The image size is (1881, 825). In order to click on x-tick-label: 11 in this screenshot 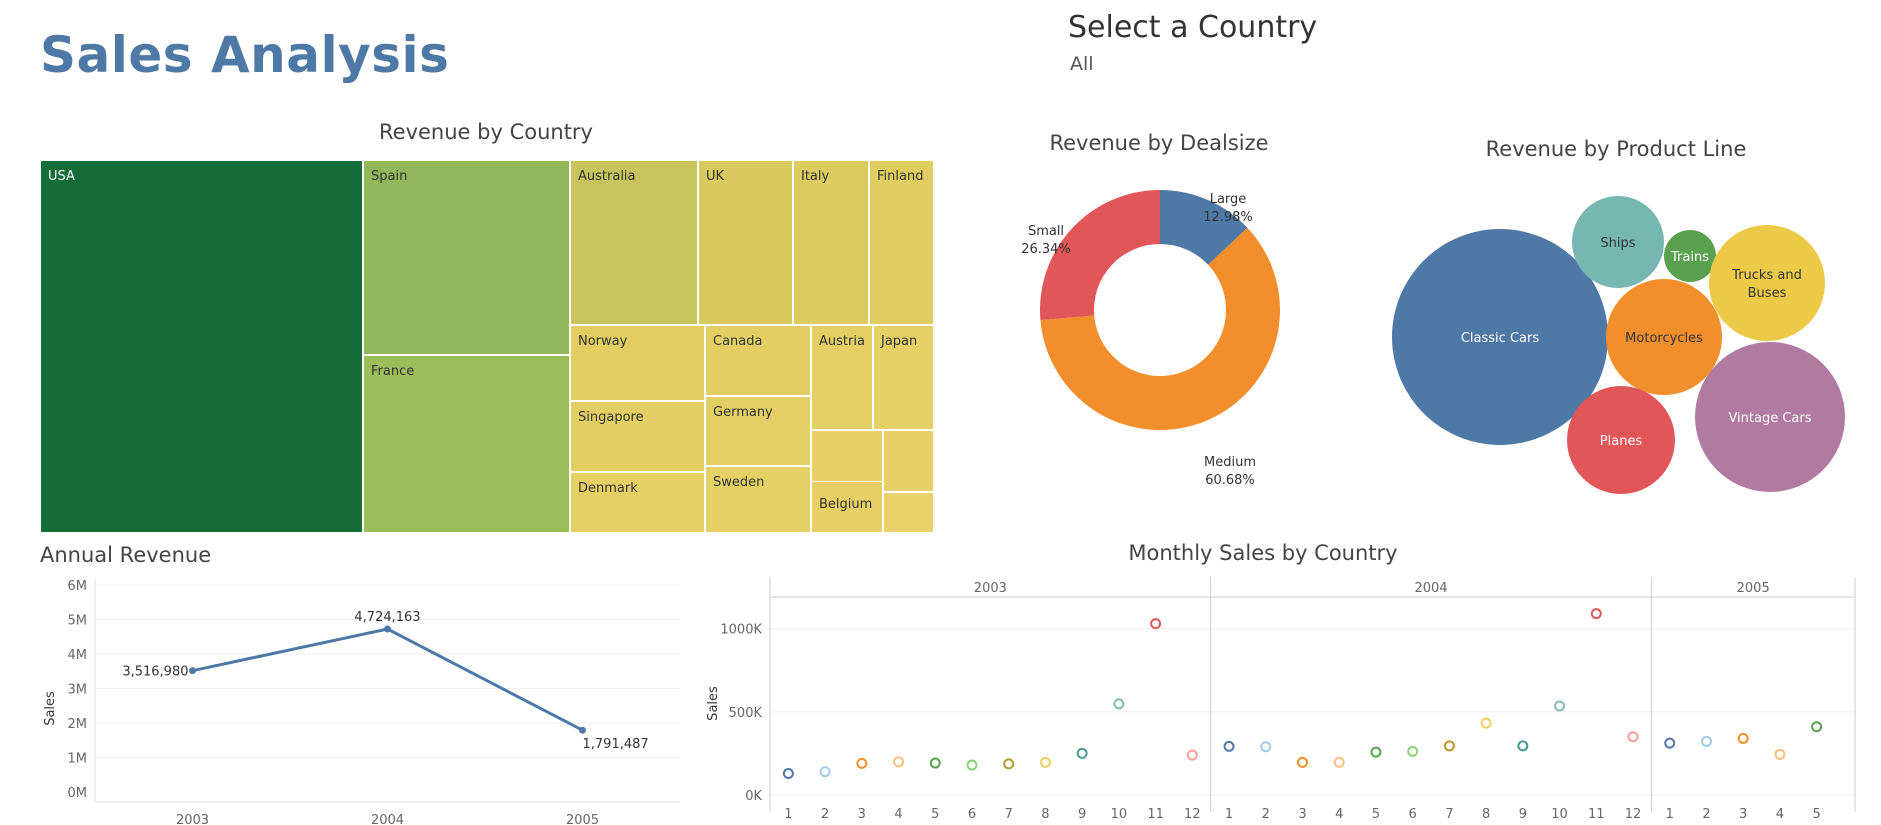, I will do `click(1596, 814)`.